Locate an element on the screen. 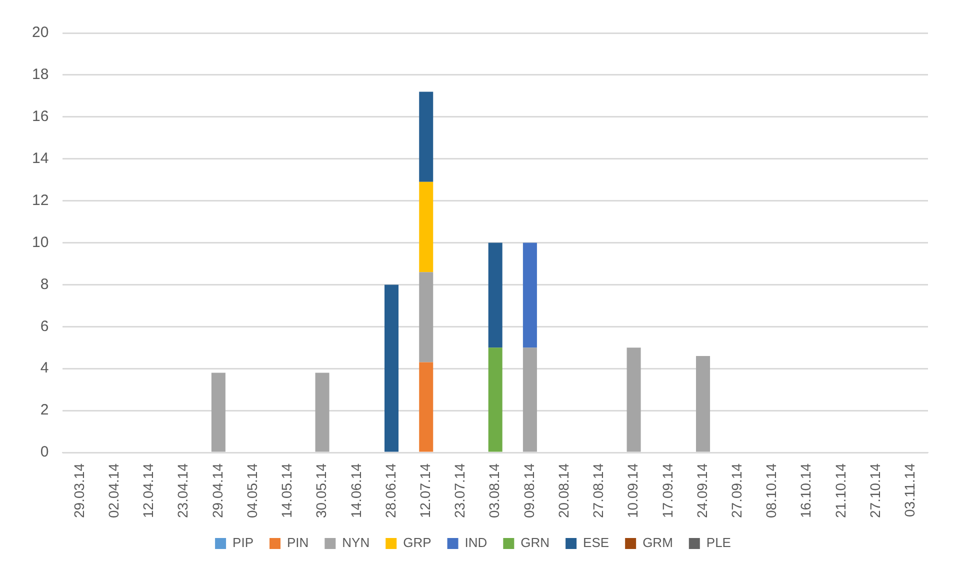 This screenshot has width=957, height=580. x-tick-label: 17.09.14 is located at coordinates (667, 490).